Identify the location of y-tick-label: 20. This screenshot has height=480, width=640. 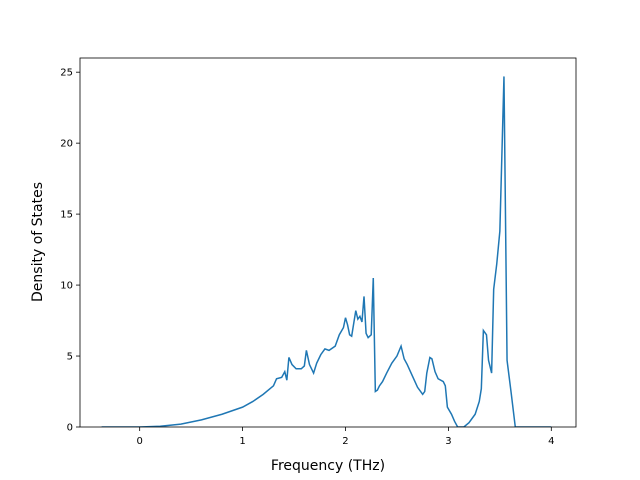
(66, 144).